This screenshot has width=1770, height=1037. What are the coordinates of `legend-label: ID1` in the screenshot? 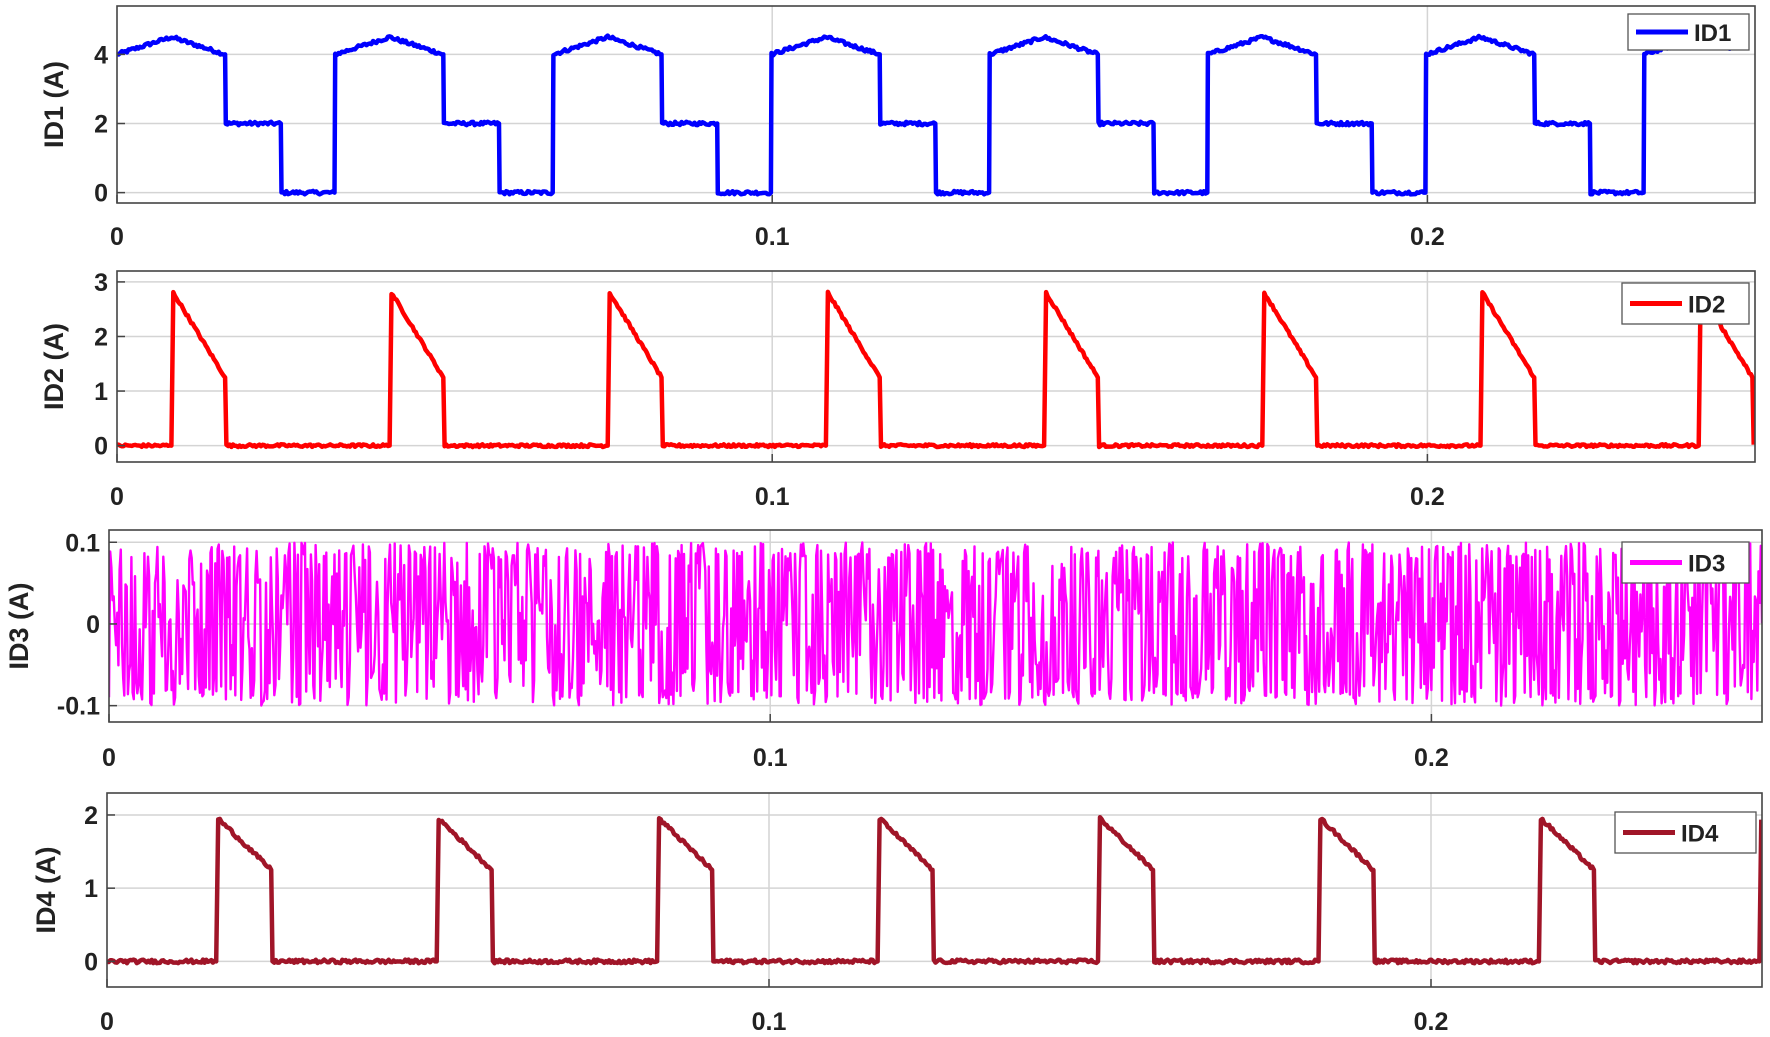 It's located at (1712, 33).